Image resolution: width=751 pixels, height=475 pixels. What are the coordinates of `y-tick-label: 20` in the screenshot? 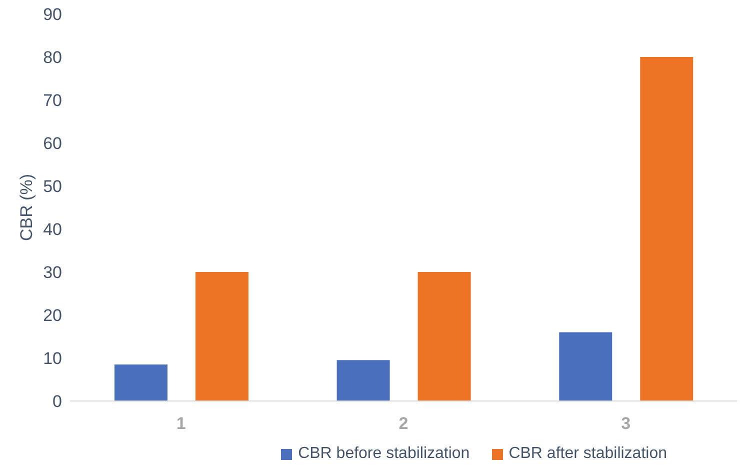 It's located at (52, 316).